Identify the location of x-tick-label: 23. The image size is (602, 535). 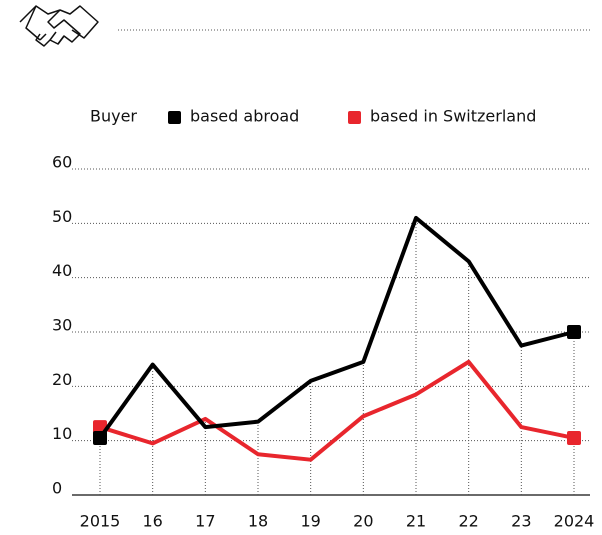
(521, 521).